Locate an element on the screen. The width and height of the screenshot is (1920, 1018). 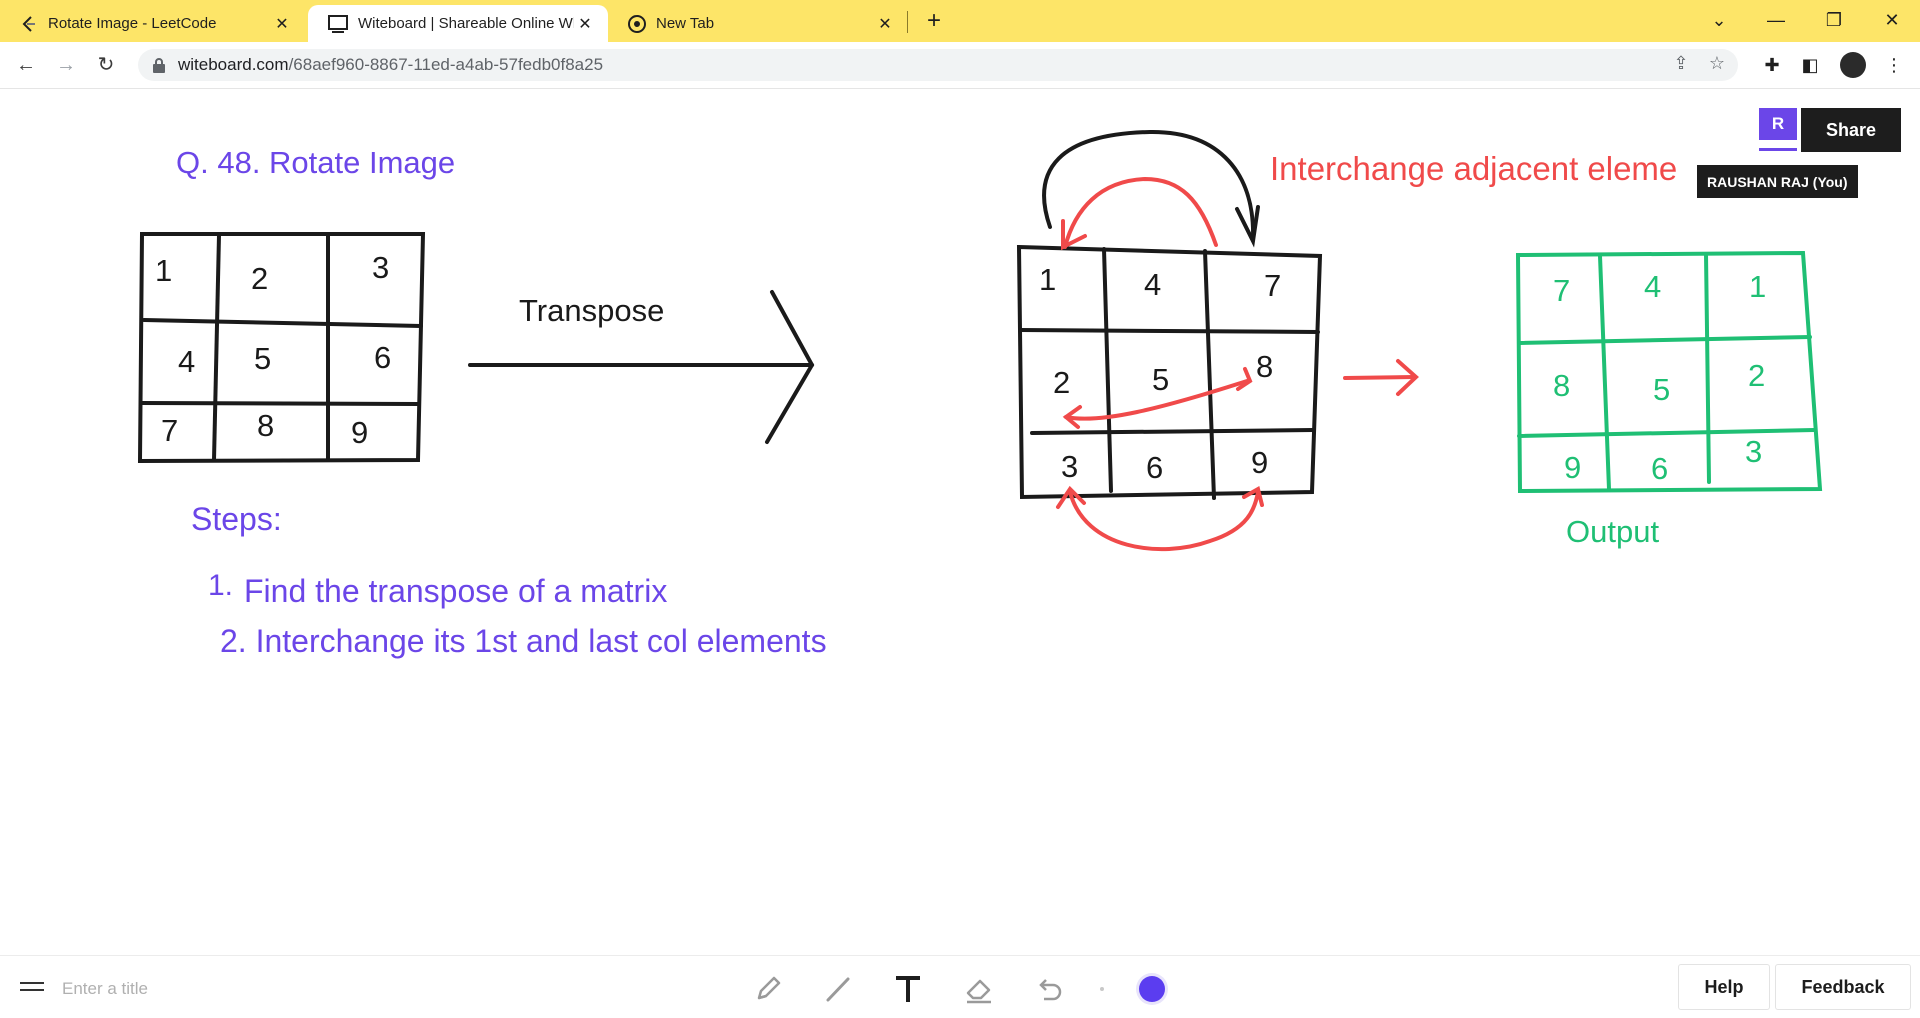
bottom-toolbar: Help Feedback is located at coordinates (960, 986).